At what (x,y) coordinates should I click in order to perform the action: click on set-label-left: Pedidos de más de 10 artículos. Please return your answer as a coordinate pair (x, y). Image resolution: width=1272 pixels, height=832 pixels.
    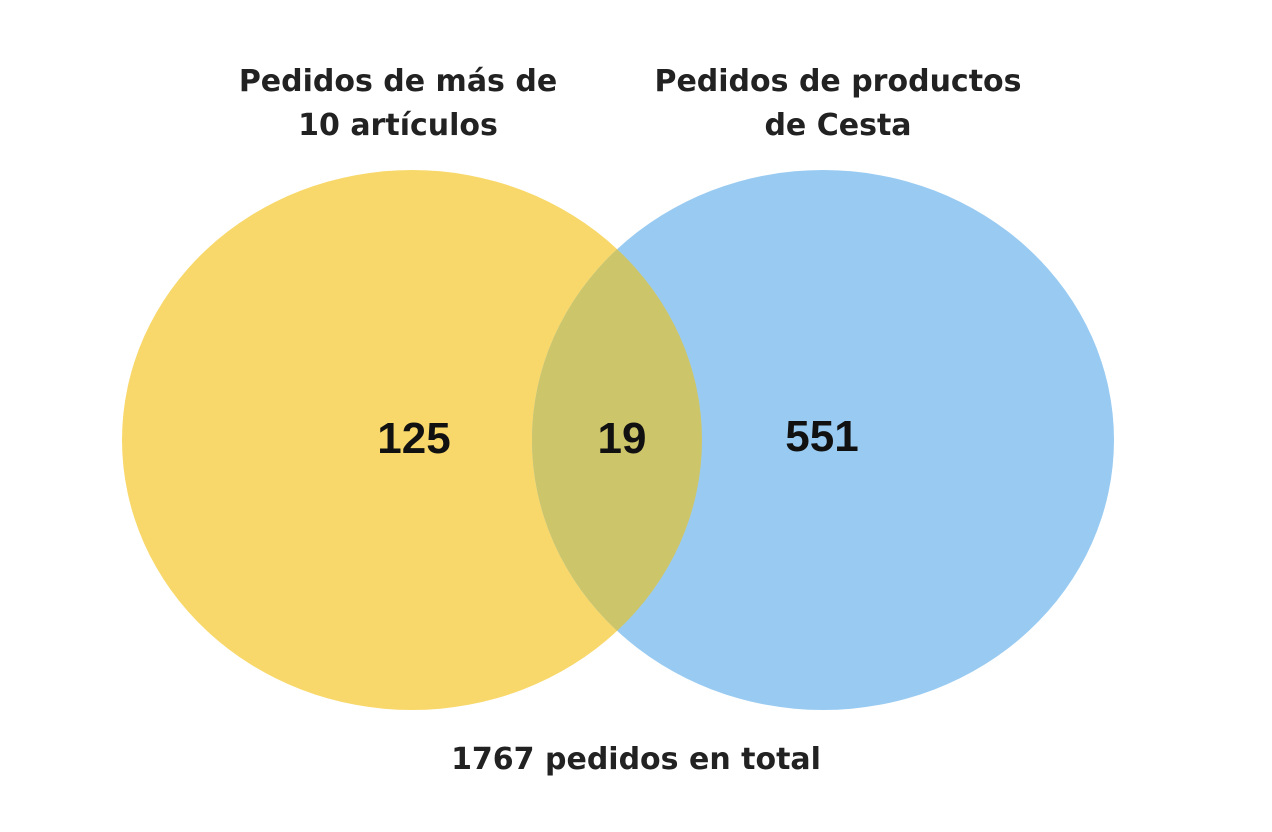
    Looking at the image, I should click on (398, 104).